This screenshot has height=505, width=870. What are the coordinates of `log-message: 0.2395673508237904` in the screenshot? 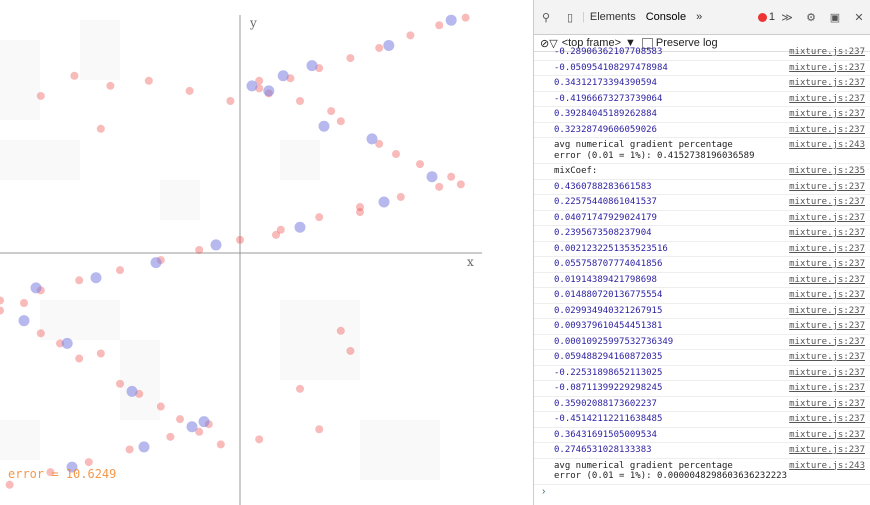 It's located at (603, 233).